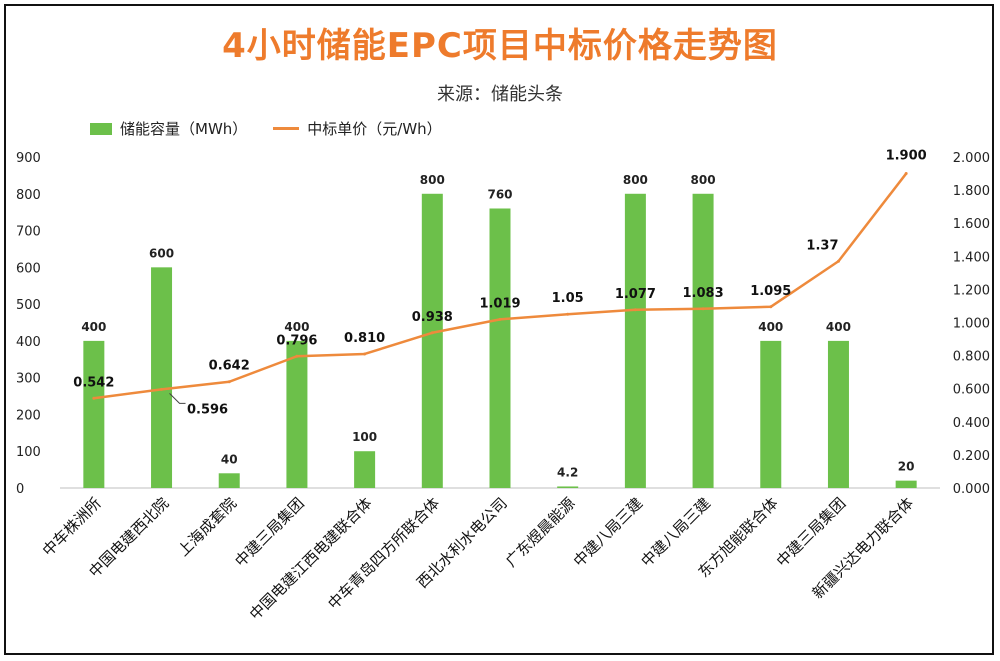 The width and height of the screenshot is (1000, 661). Describe the element at coordinates (28, 268) in the screenshot. I see `y-left-tick-label: 600` at that location.